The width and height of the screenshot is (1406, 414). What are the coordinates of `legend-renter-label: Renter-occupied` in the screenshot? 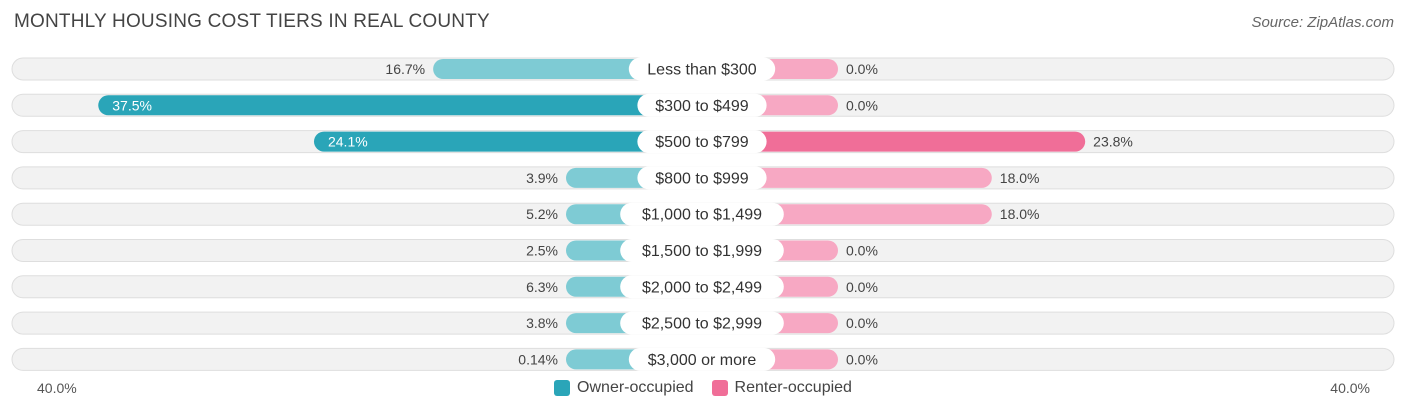 It's located at (793, 387).